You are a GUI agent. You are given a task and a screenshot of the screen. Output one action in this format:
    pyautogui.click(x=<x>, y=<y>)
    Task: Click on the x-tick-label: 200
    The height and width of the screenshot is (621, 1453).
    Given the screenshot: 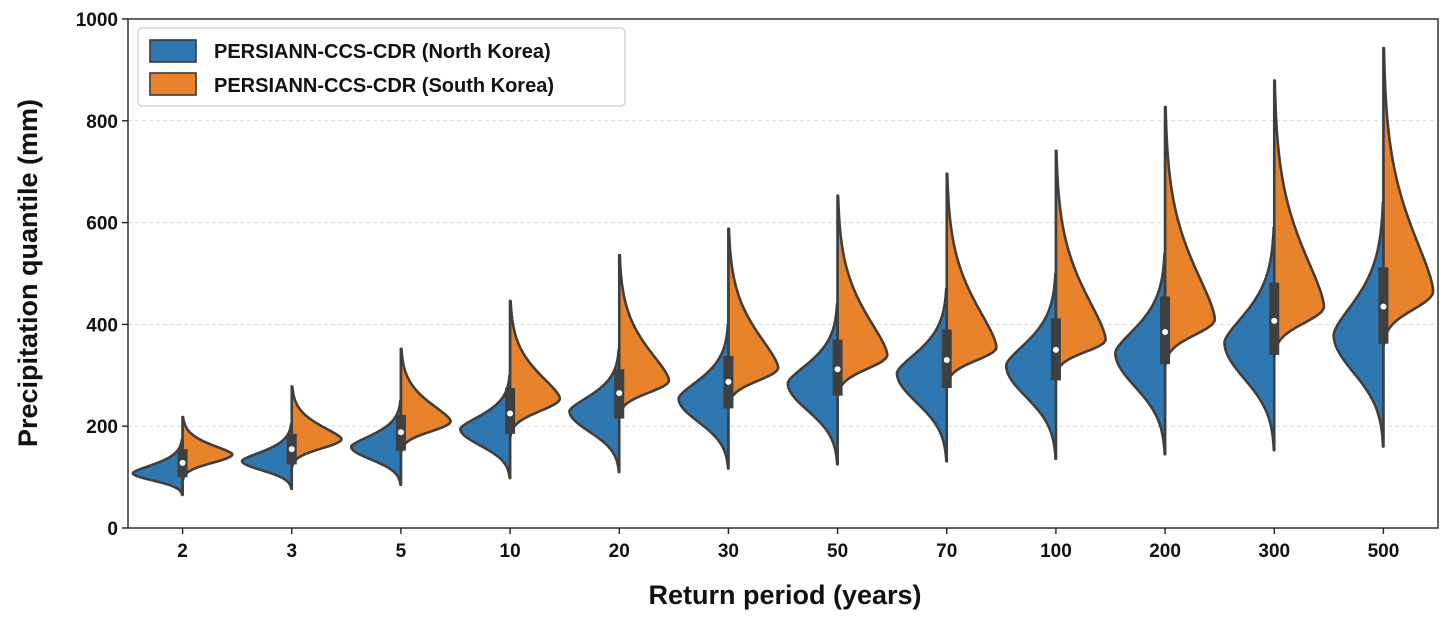 What is the action you would take?
    pyautogui.click(x=1165, y=551)
    